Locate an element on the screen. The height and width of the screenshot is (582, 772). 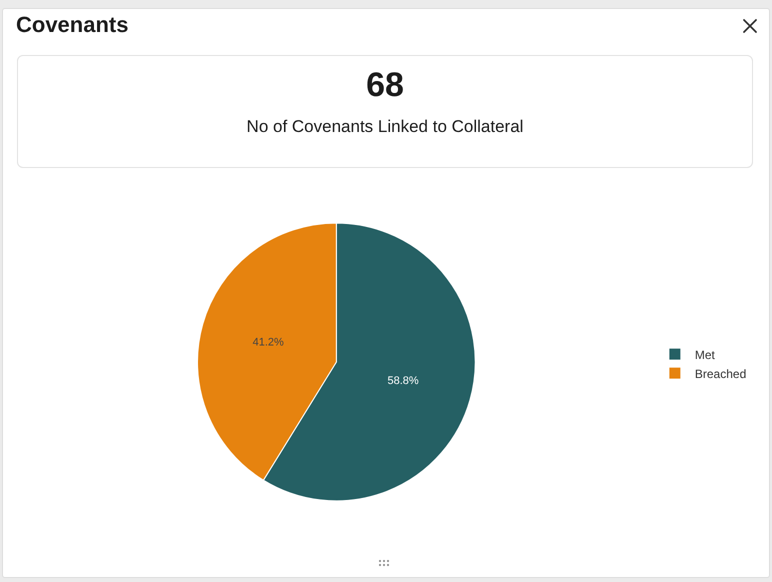
legend-label: Met is located at coordinates (705, 355).